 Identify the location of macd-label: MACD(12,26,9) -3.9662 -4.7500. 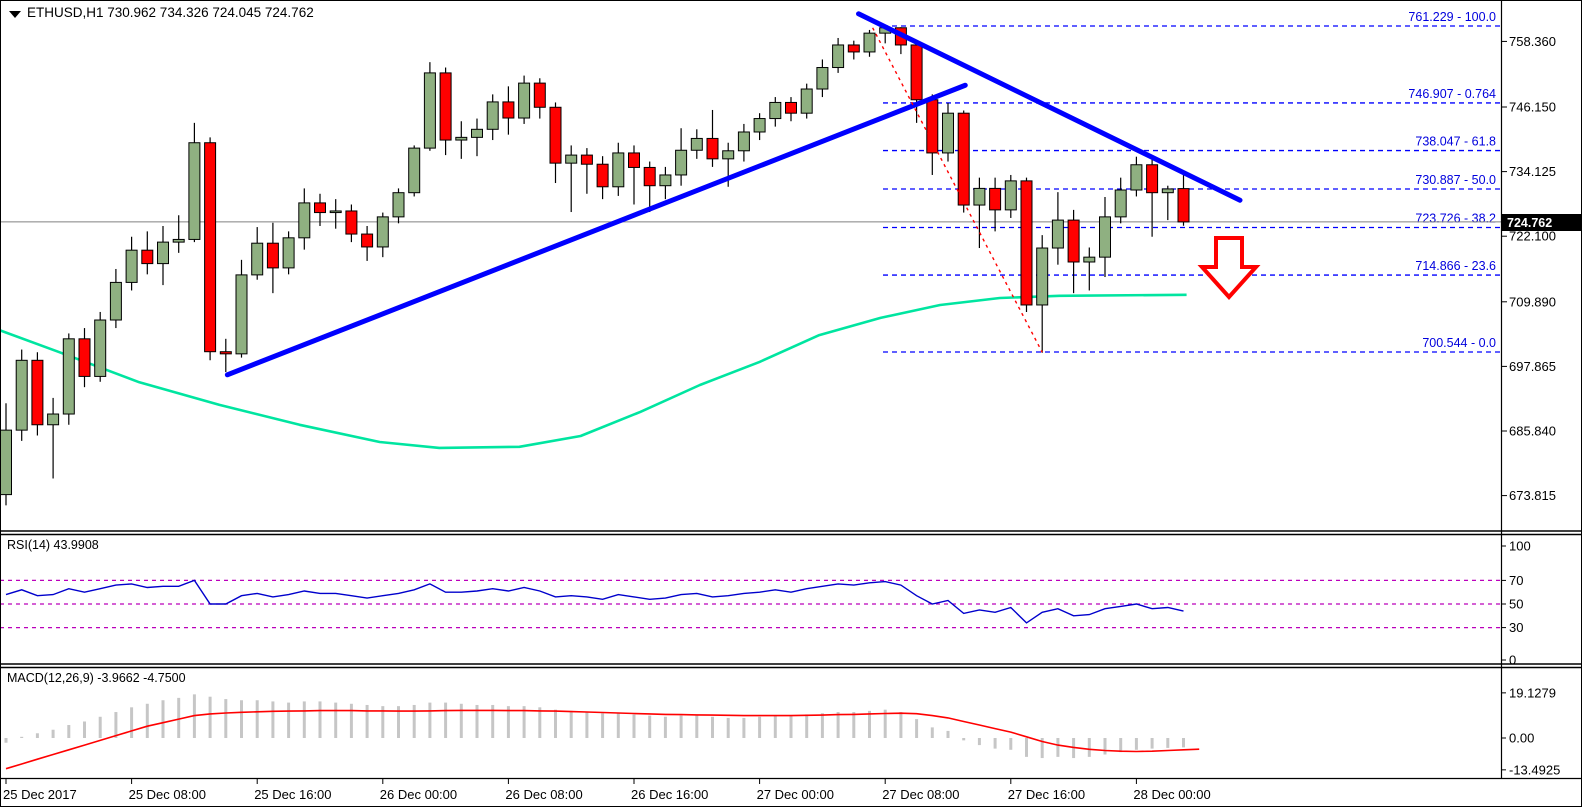
(96, 678).